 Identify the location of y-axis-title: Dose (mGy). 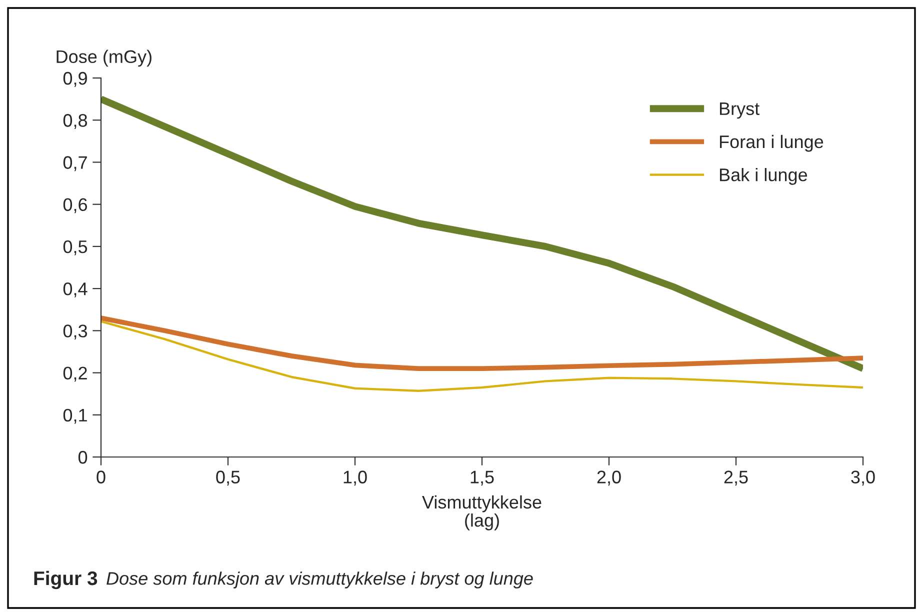
(104, 58).